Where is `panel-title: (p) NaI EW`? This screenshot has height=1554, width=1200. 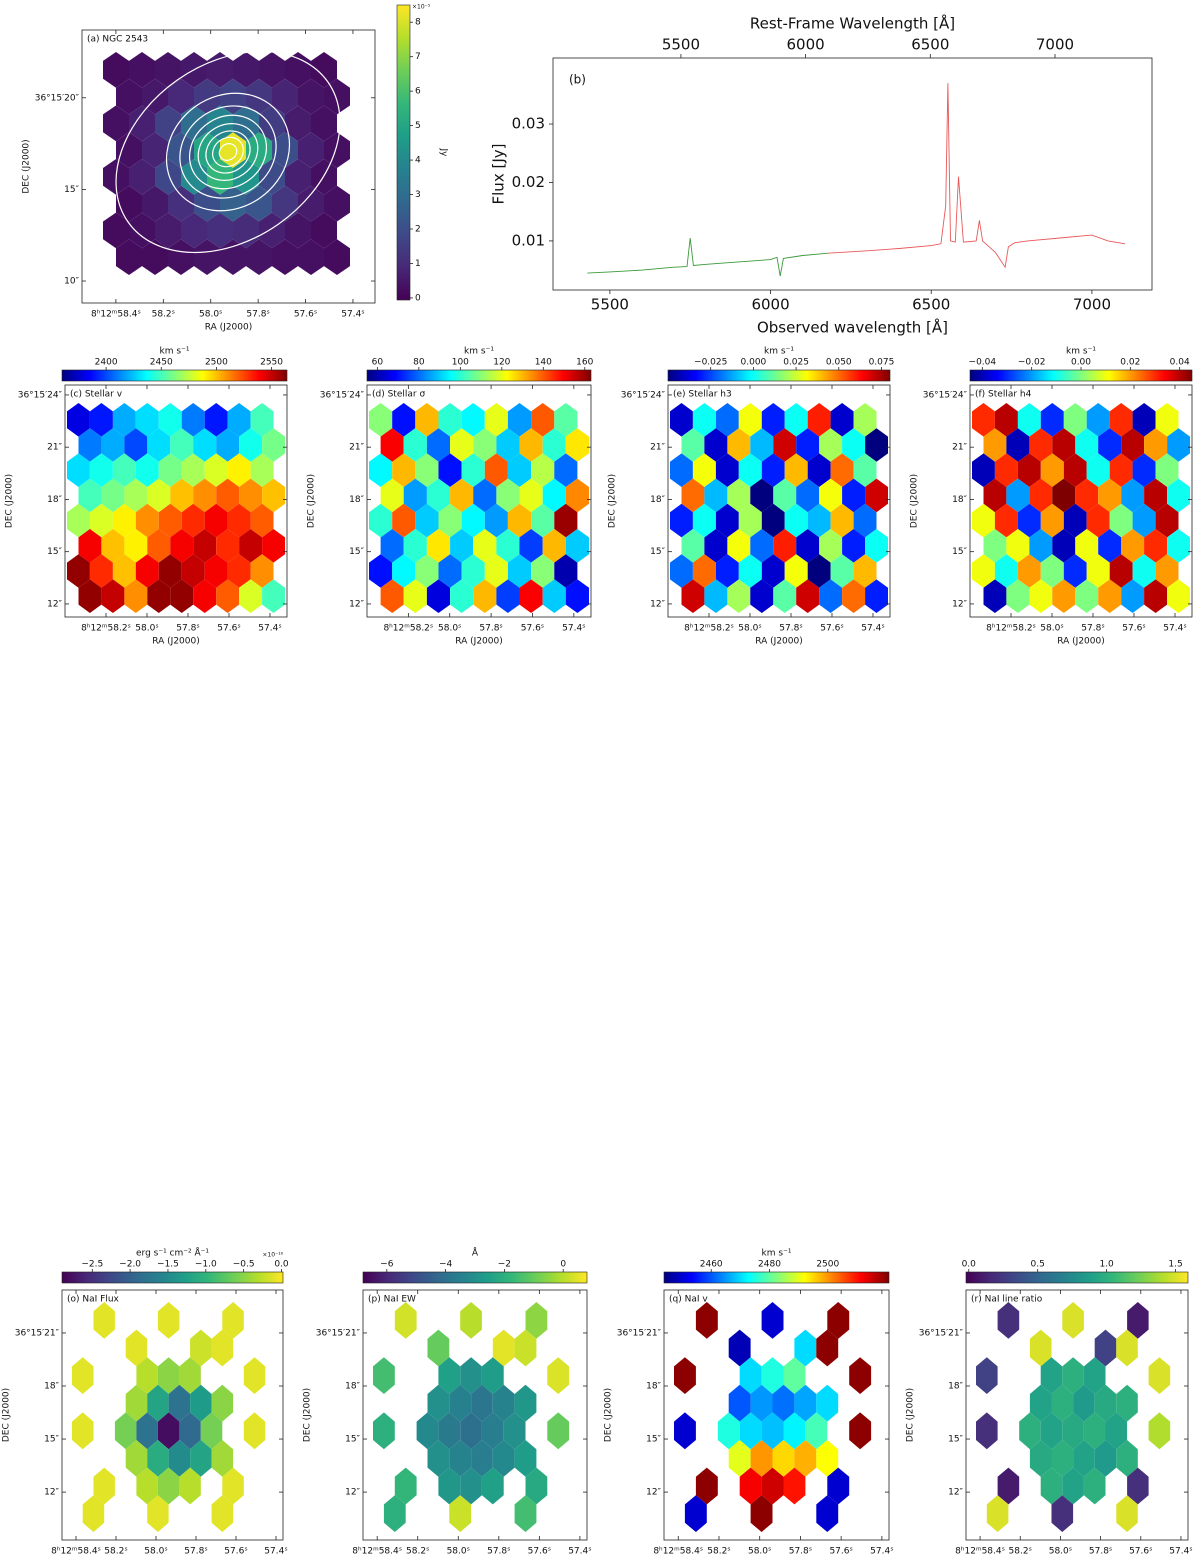 panel-title: (p) NaI EW is located at coordinates (392, 1300).